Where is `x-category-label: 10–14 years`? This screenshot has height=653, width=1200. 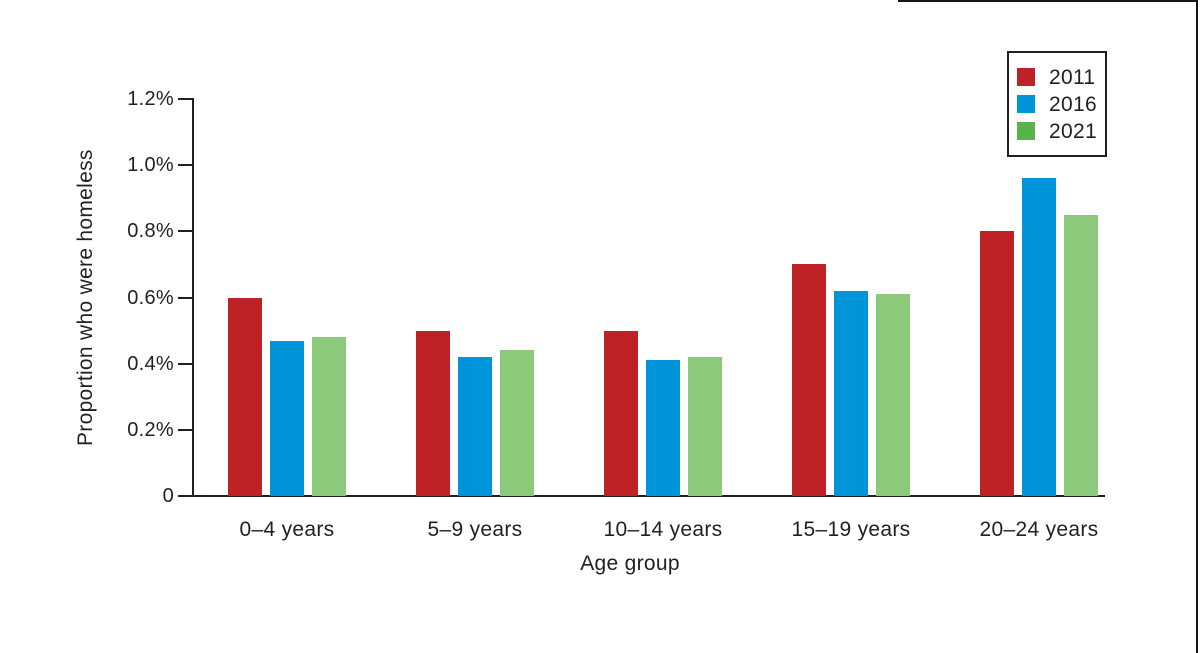 x-category-label: 10–14 years is located at coordinates (663, 529).